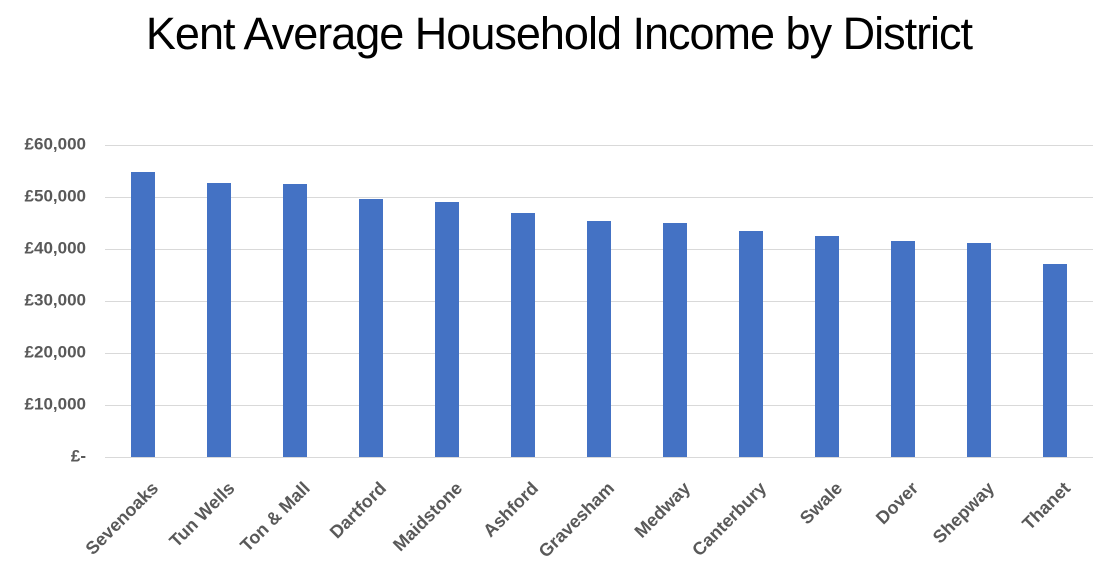 Image resolution: width=1118 pixels, height=586 pixels. I want to click on y-tick-label: £40,000, so click(55, 248).